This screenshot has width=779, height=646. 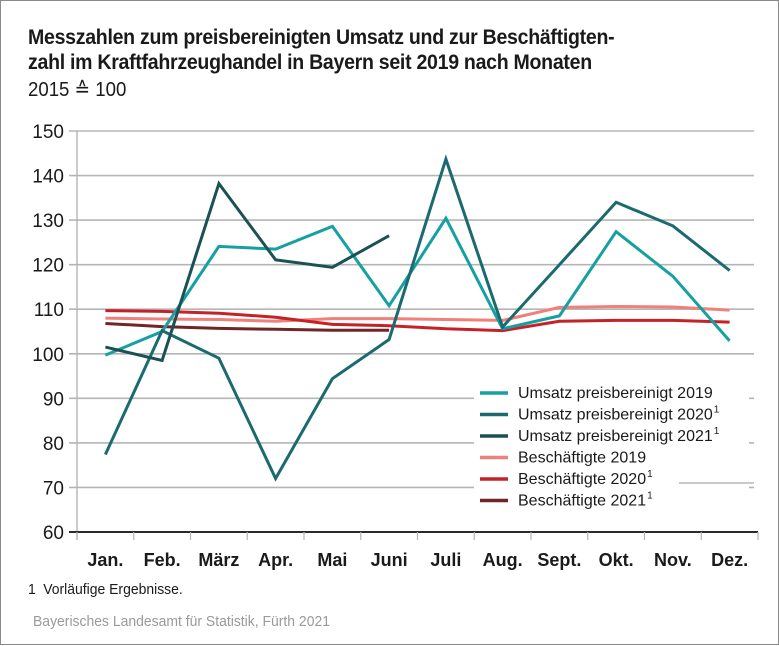 I want to click on series-line-umsatz-preisbereinigt-2021, so click(x=247, y=271).